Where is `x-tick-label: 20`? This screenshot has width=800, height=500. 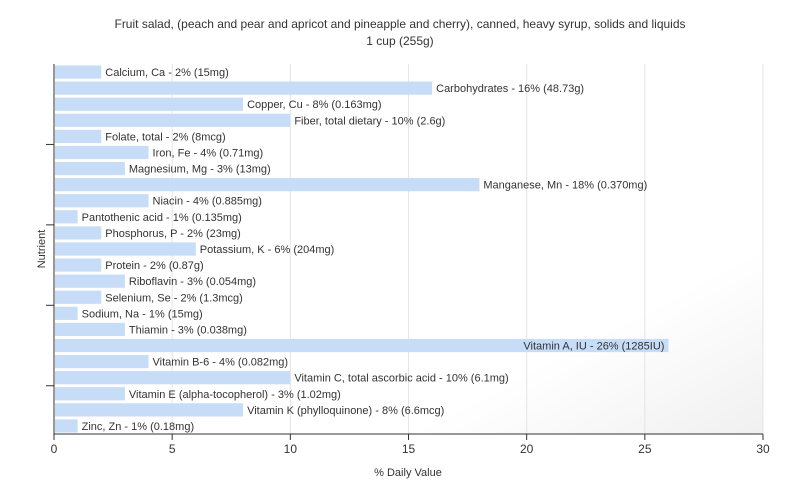
x-tick-label: 20 is located at coordinates (527, 449).